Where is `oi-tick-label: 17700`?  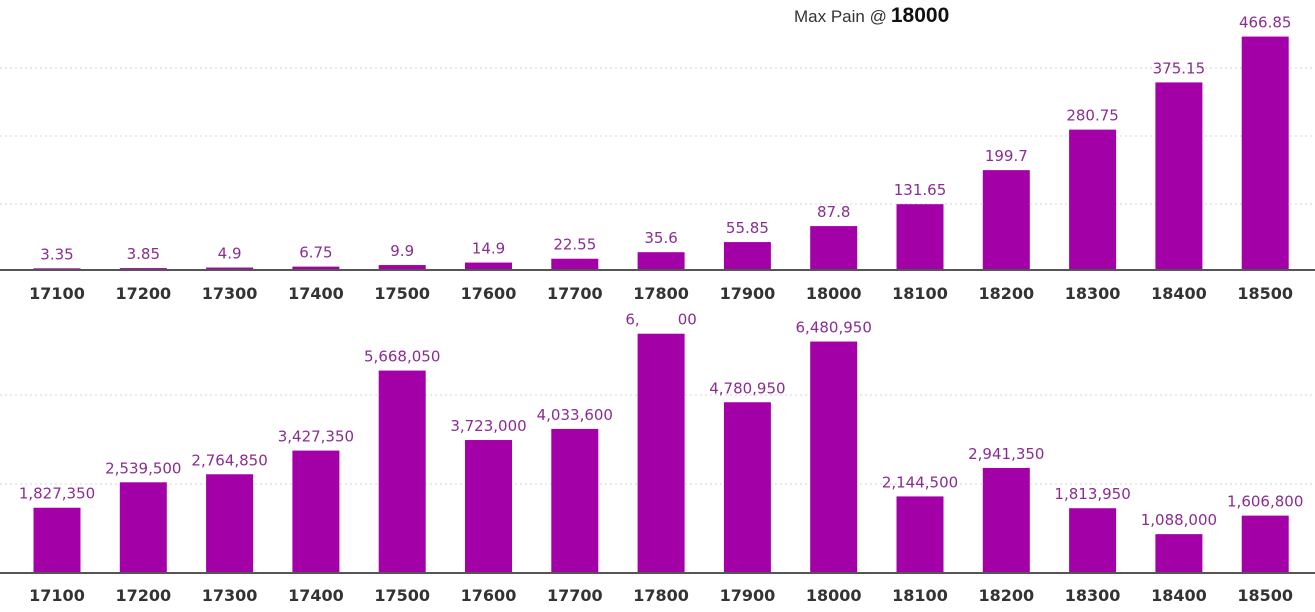
oi-tick-label: 17700 is located at coordinates (575, 595).